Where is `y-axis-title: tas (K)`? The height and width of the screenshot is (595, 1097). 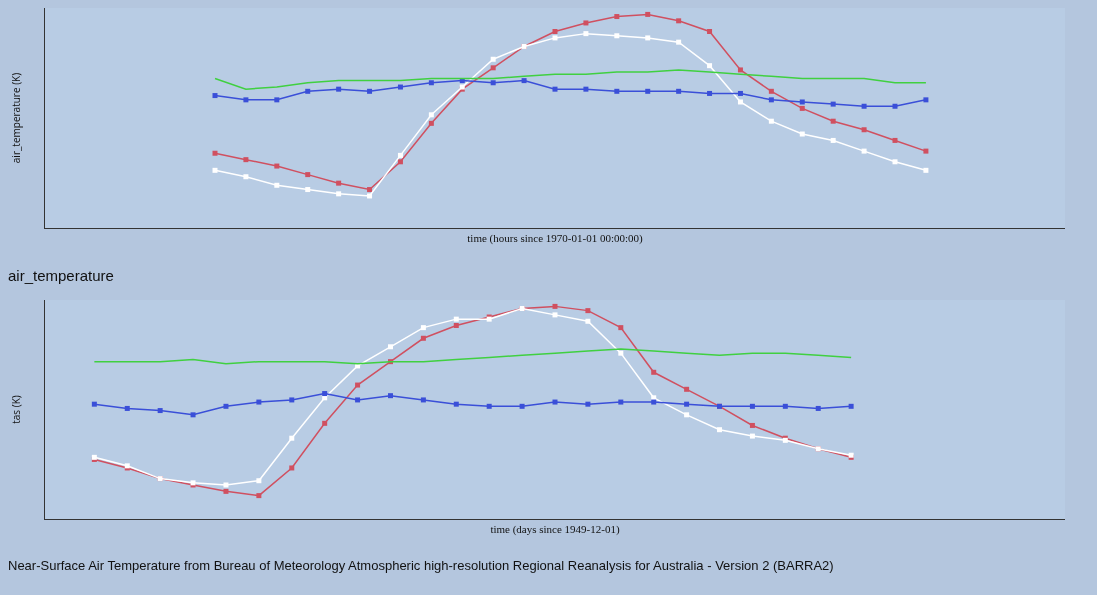 y-axis-title: tas (K) is located at coordinates (16, 409).